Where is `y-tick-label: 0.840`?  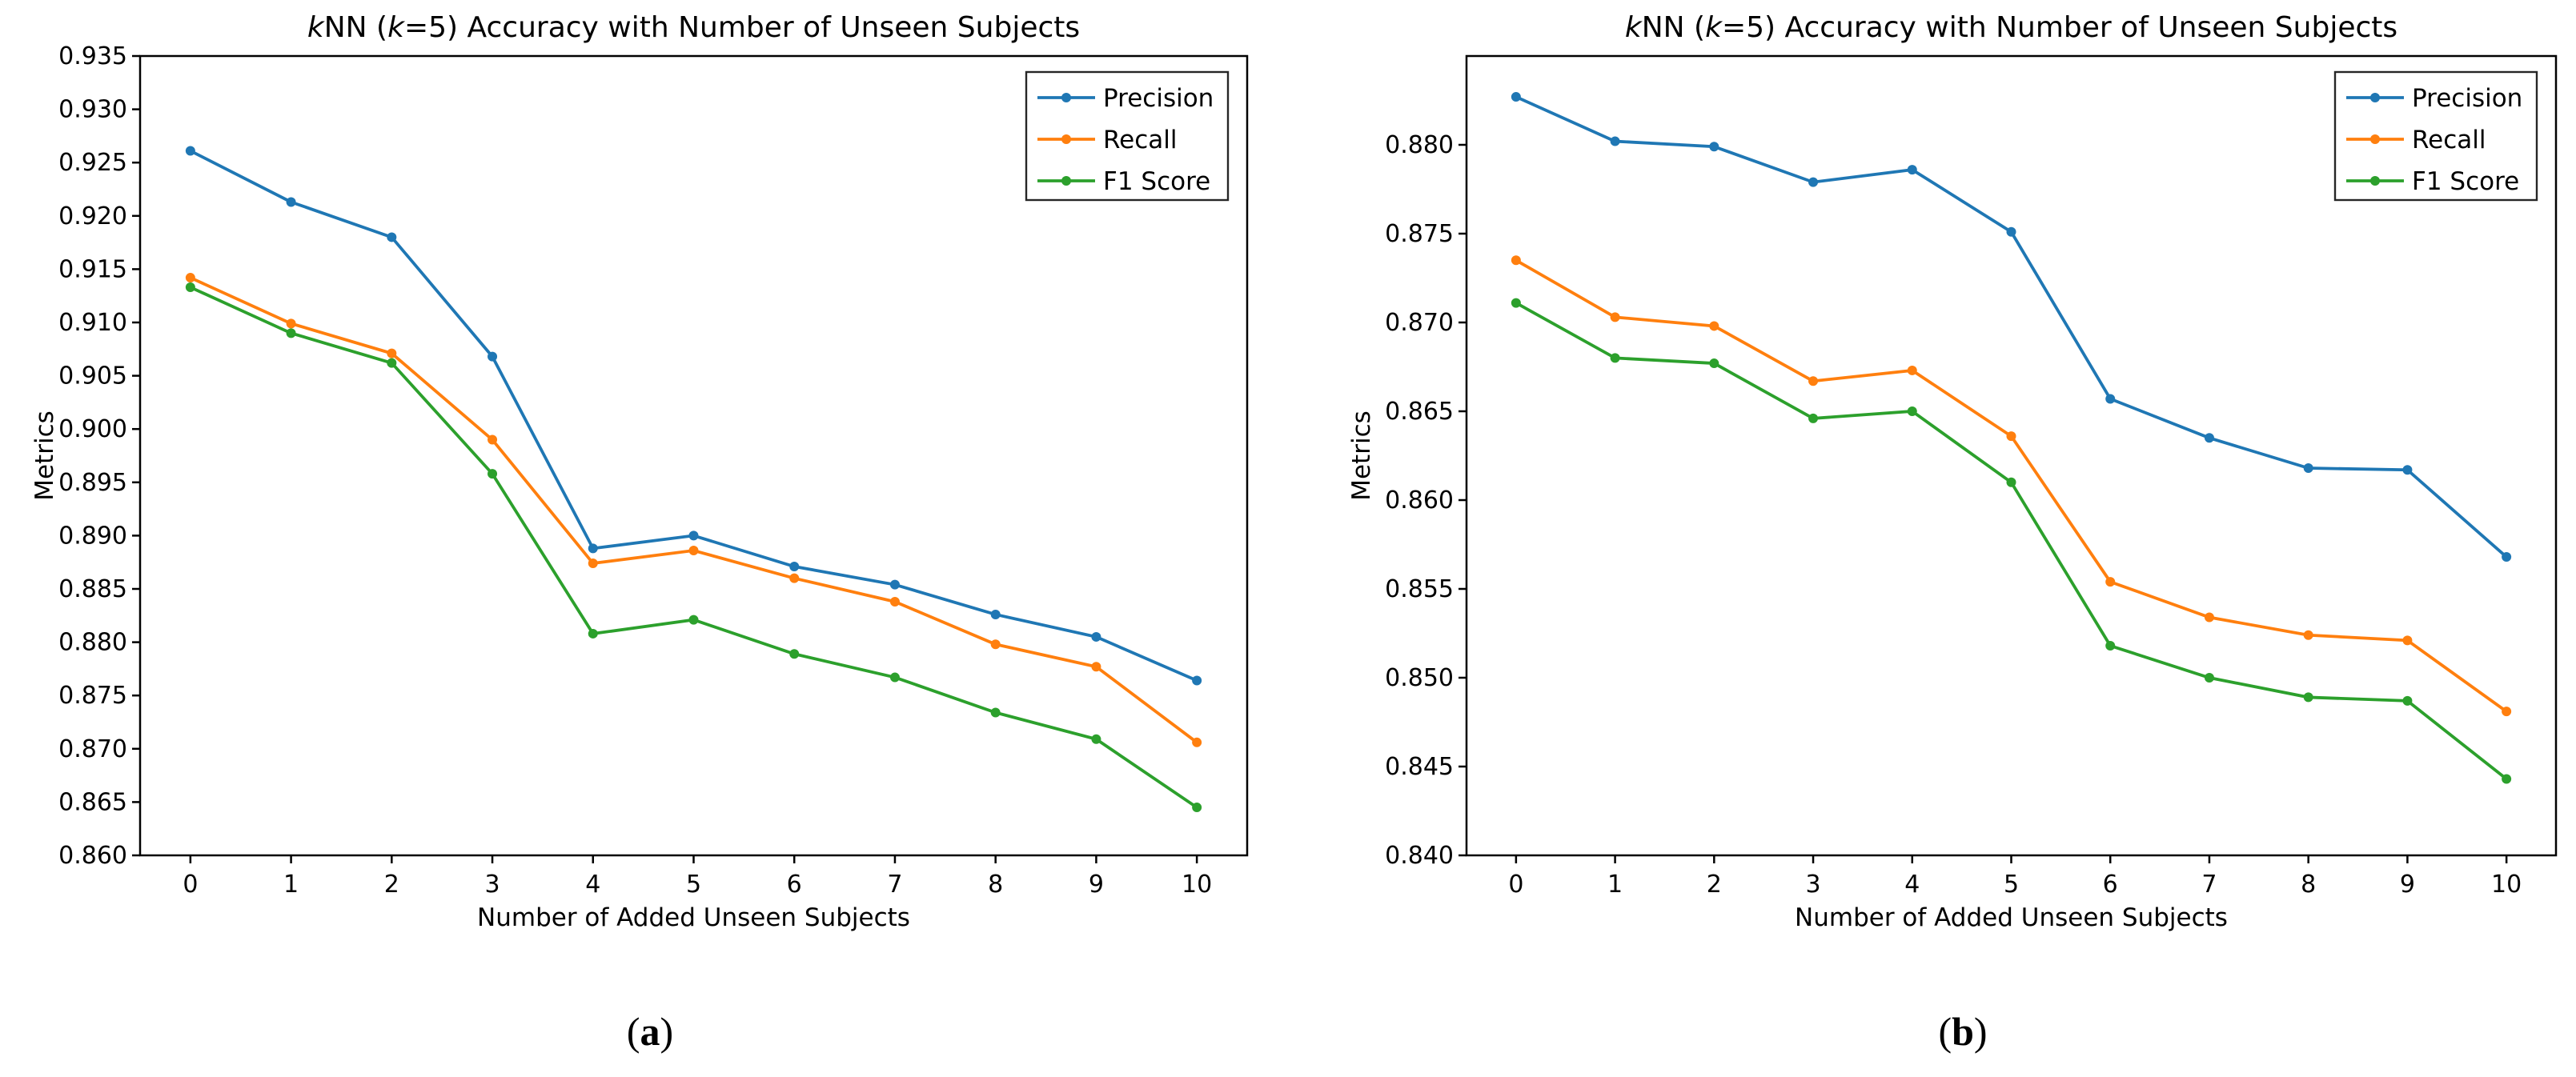
y-tick-label: 0.840 is located at coordinates (1420, 856).